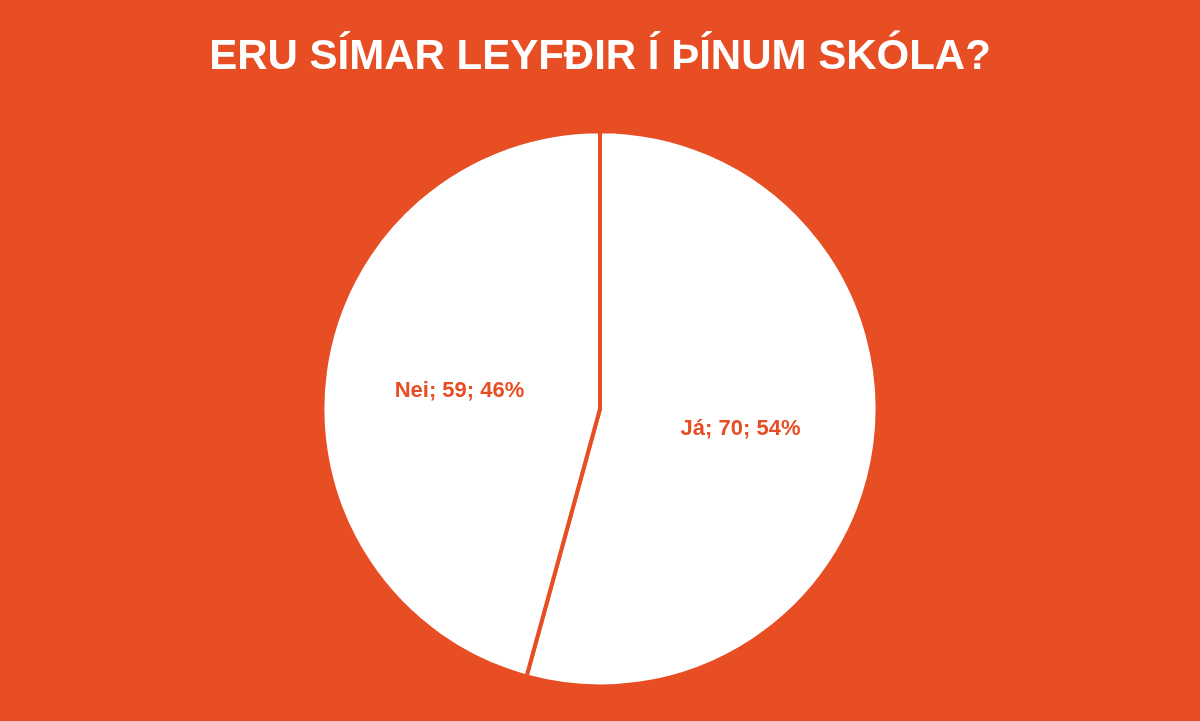  Describe the element at coordinates (476, 390) in the screenshot. I see `data-label: ; 59; 46%` at that location.